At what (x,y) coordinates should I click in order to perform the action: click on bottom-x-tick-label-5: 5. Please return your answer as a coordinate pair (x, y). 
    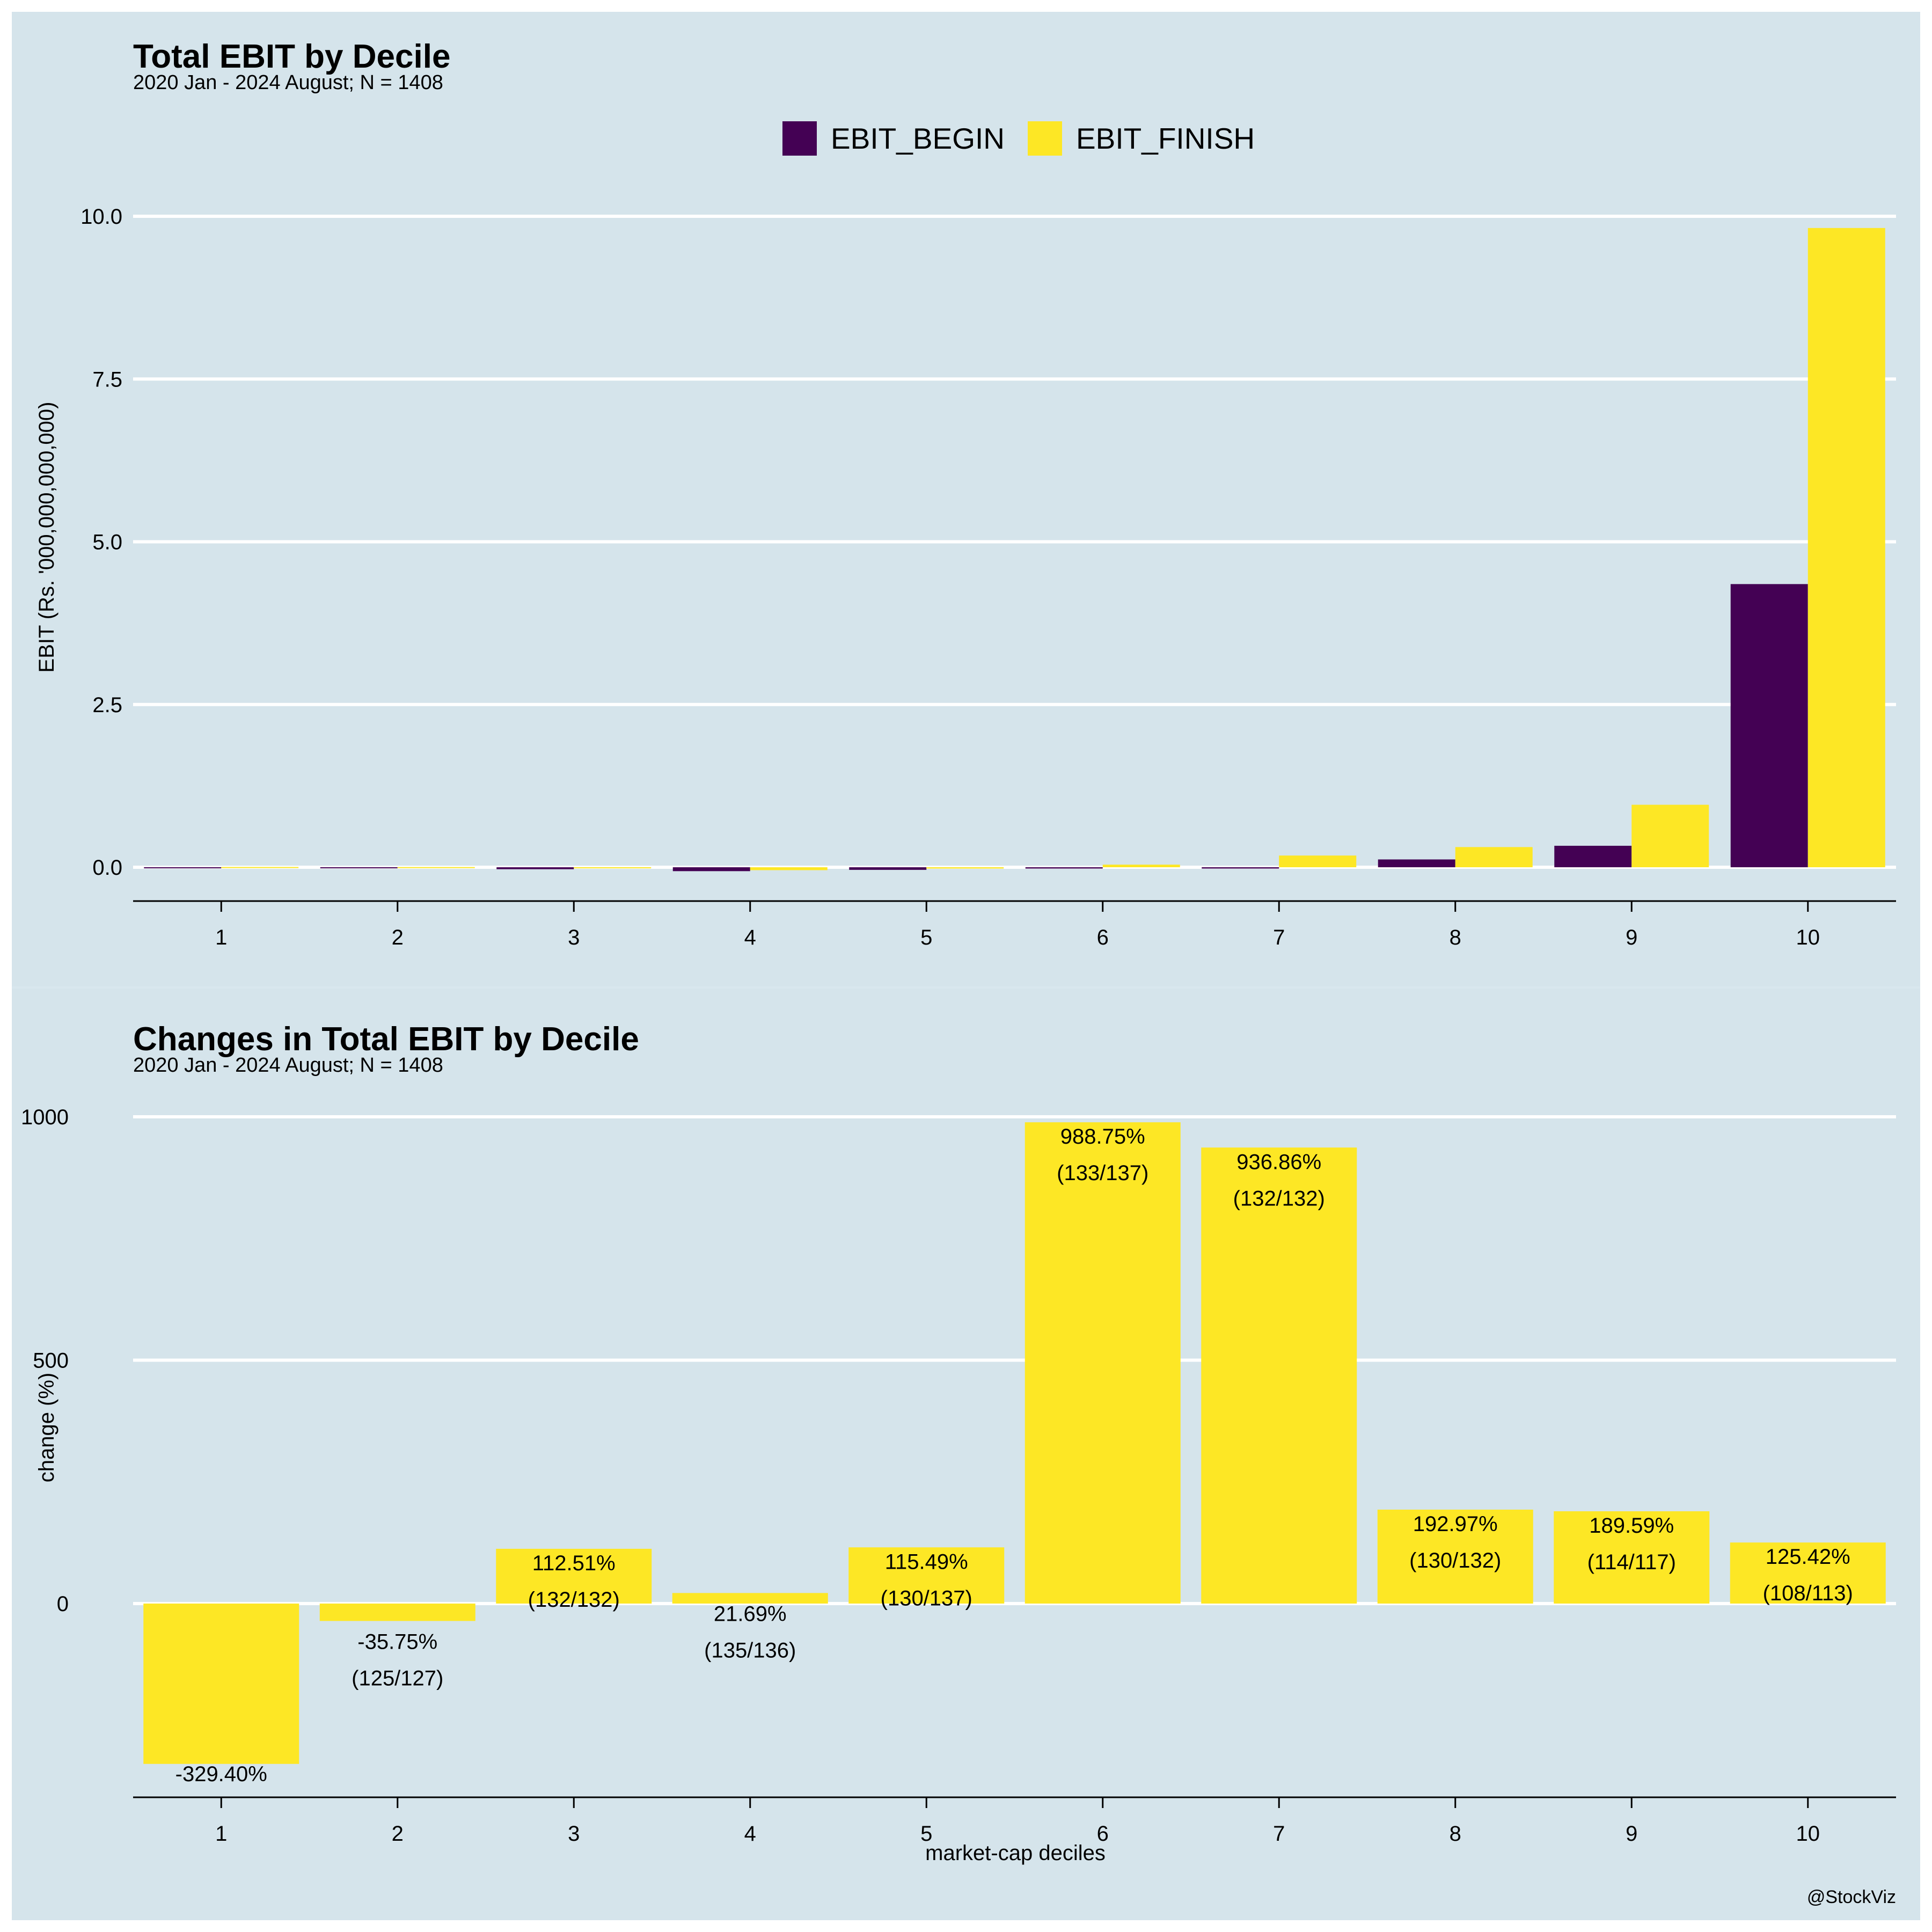
    Looking at the image, I should click on (926, 1834).